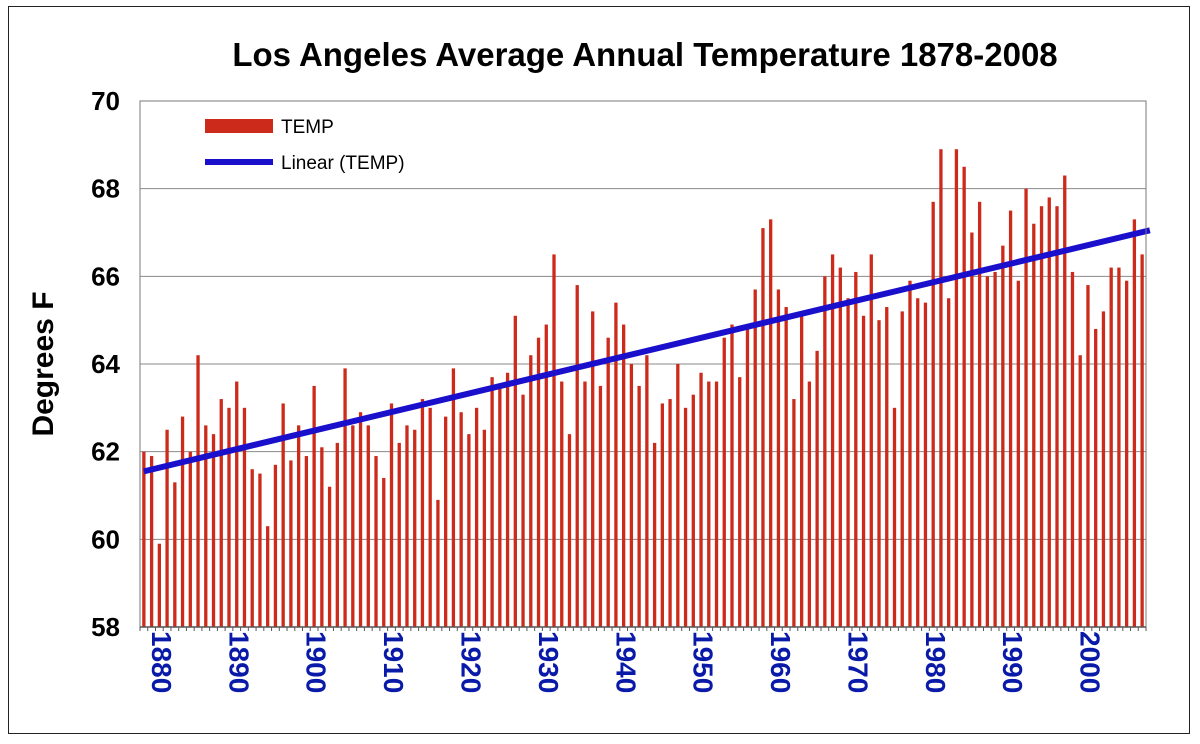  I want to click on x-tick-label: 1940, so click(625, 662).